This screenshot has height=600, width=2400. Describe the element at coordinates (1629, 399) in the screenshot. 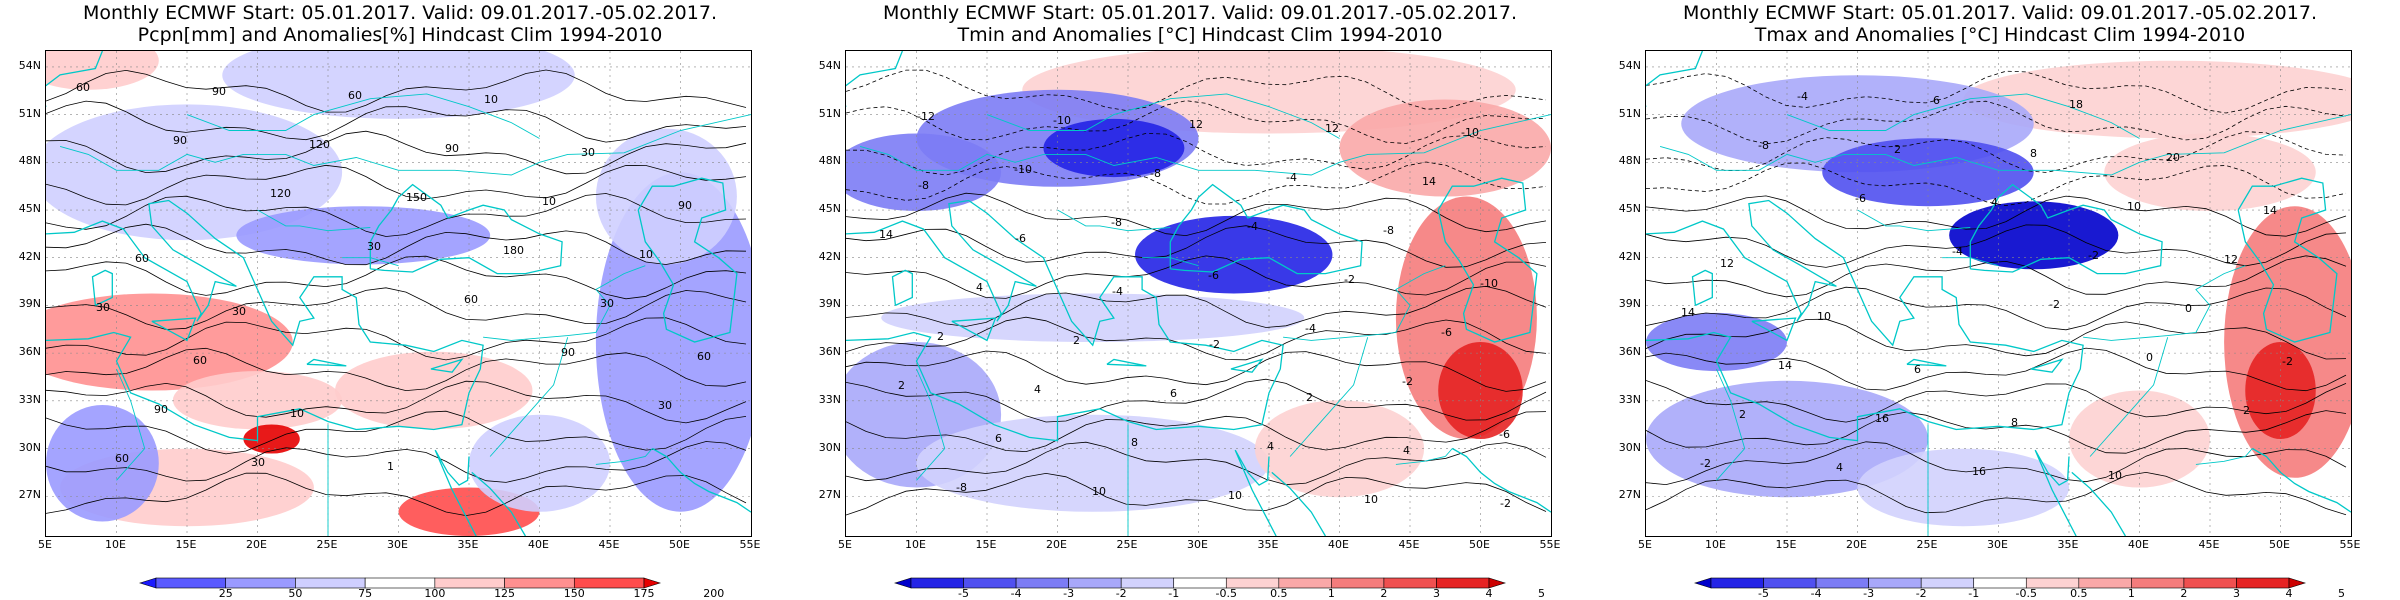

I see `latitude-tick-label: 33N` at that location.